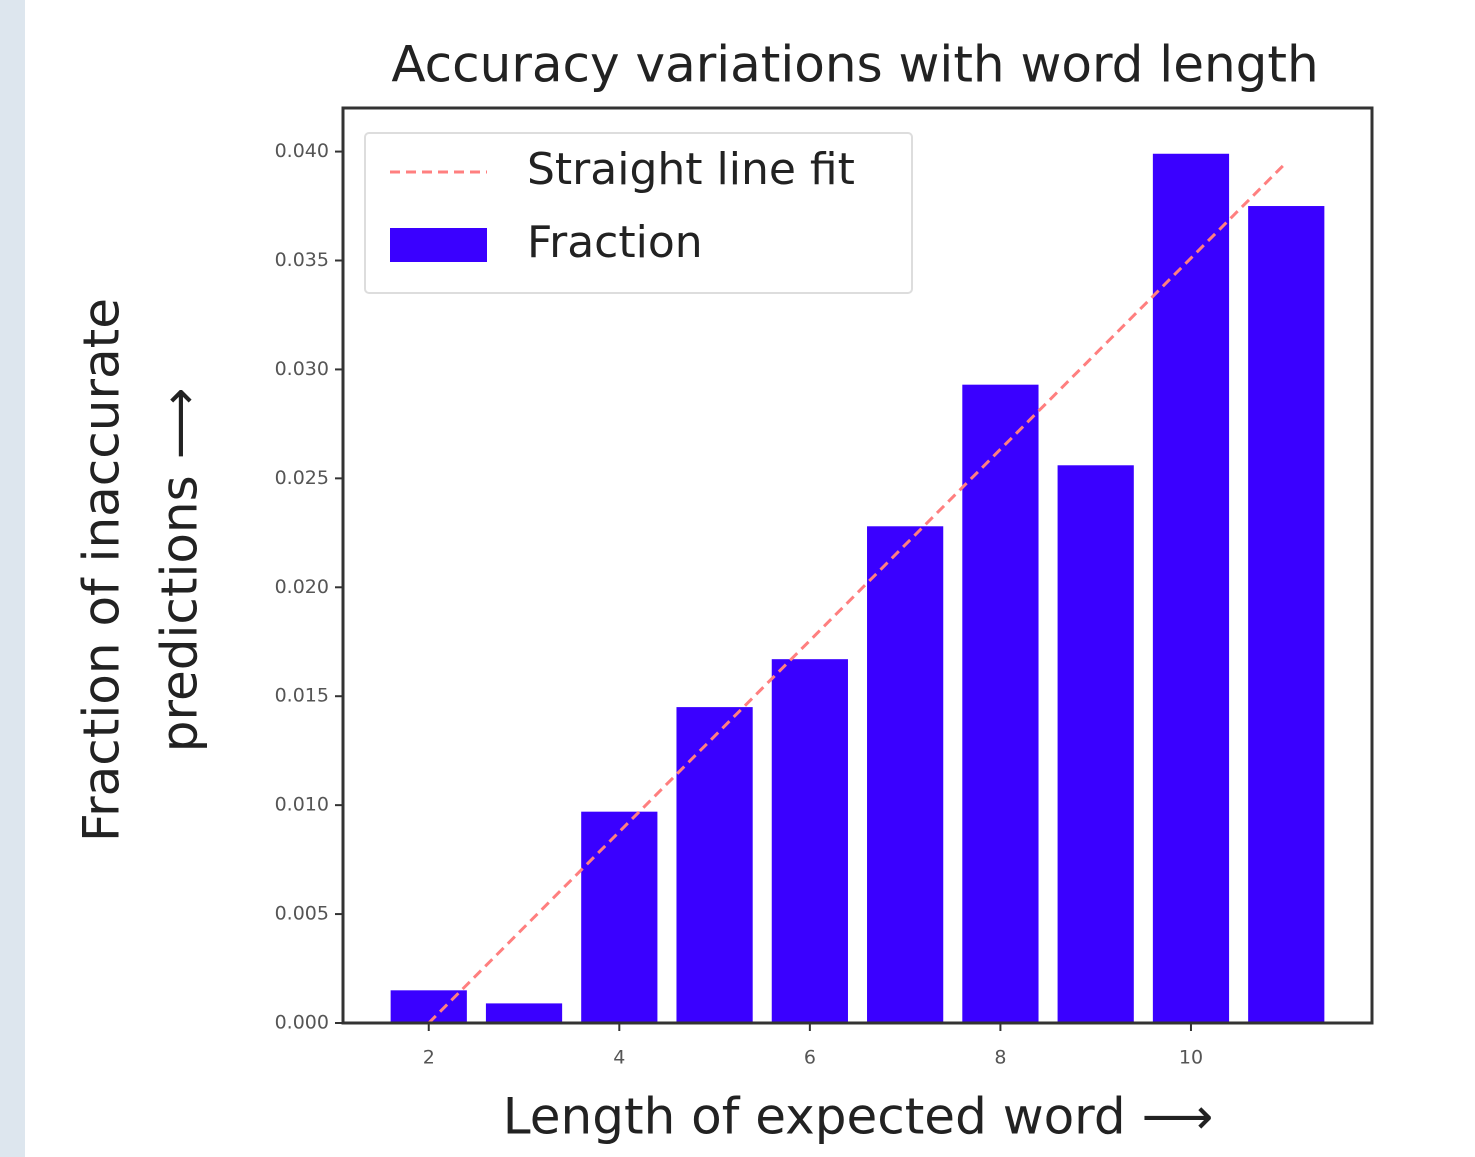 This screenshot has width=1475, height=1157. I want to click on x-axis-label: Length of expected word ⟶, so click(858, 1117).